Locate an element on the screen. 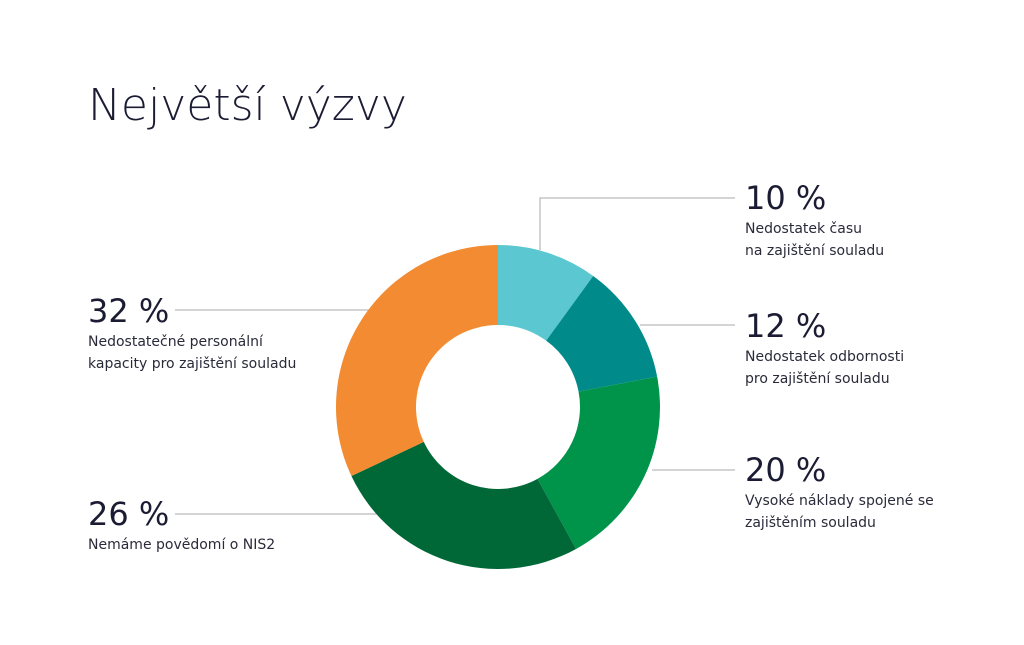 The image size is (1024, 645). slice-label: 10 % Nedostatek času na zajištění souladu is located at coordinates (814, 220).